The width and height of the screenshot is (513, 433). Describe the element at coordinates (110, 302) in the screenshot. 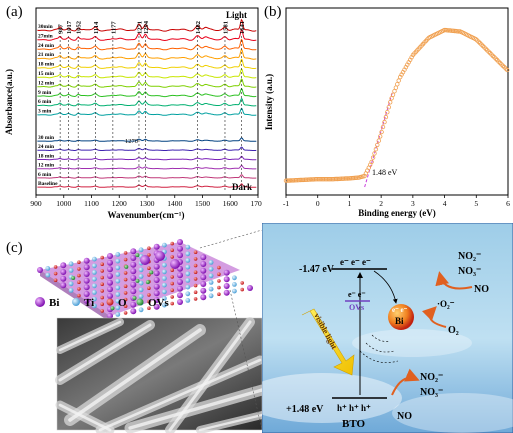

I see `legend-o-icon` at that location.